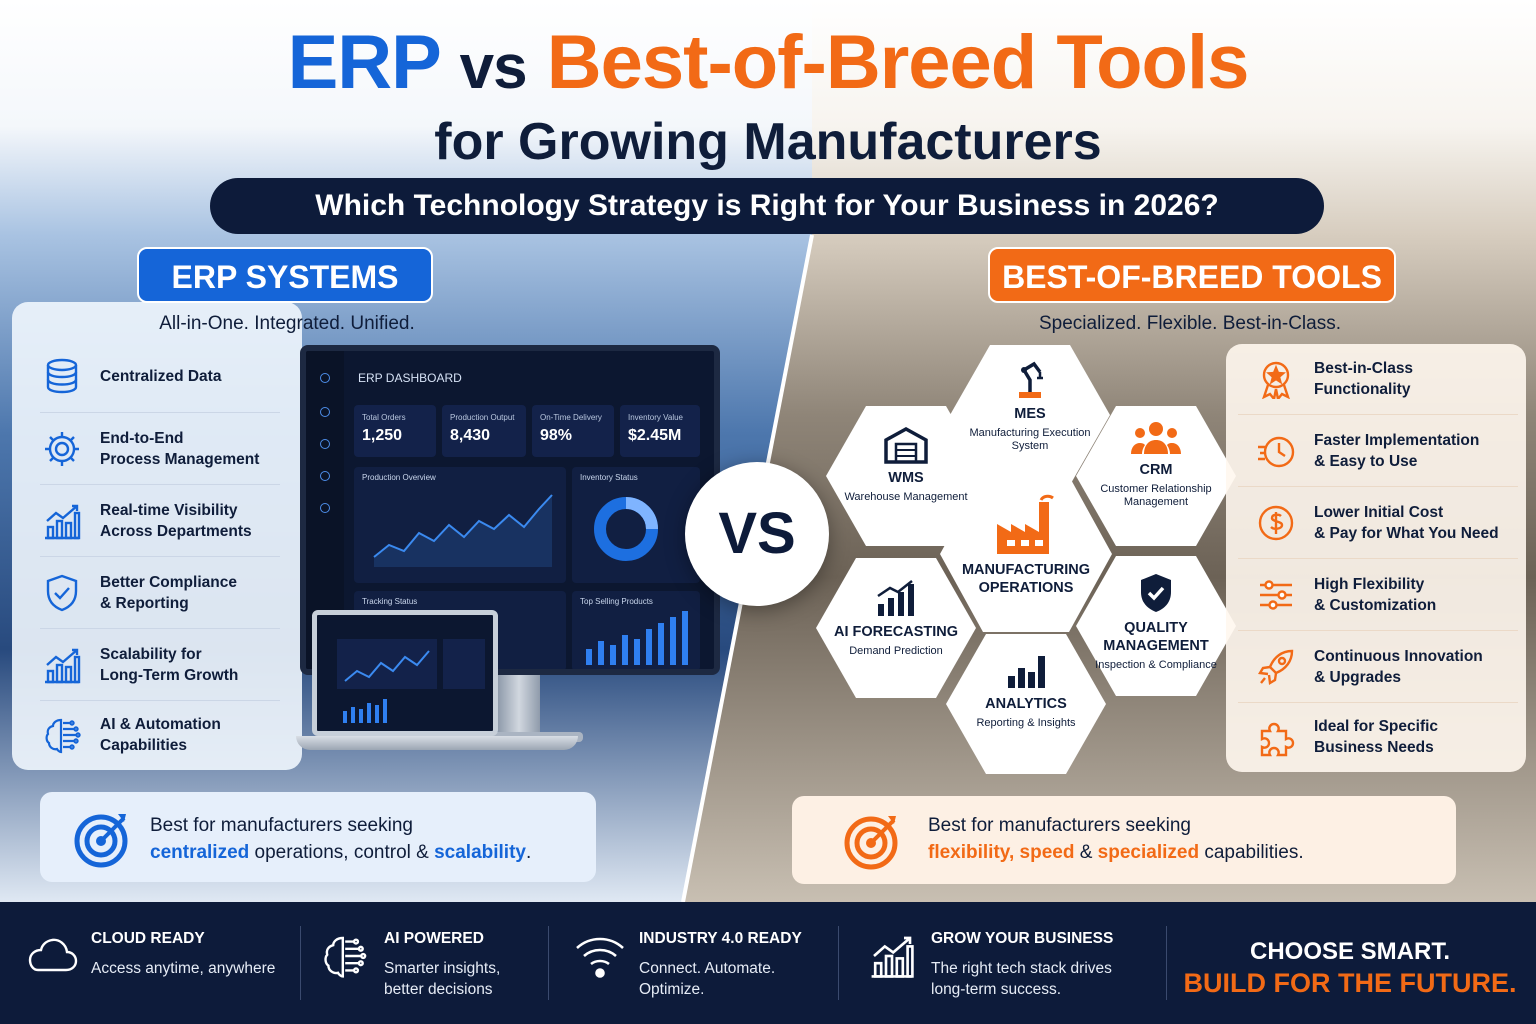 The width and height of the screenshot is (1536, 1024). Describe the element at coordinates (62, 449) in the screenshot. I see `gear-icon` at that location.